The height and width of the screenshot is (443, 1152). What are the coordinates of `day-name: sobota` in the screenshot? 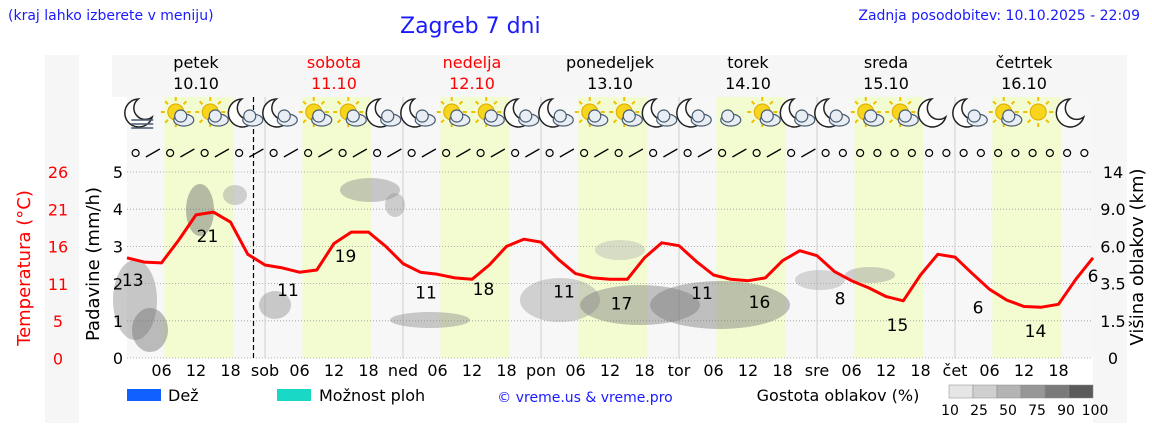 It's located at (334, 62).